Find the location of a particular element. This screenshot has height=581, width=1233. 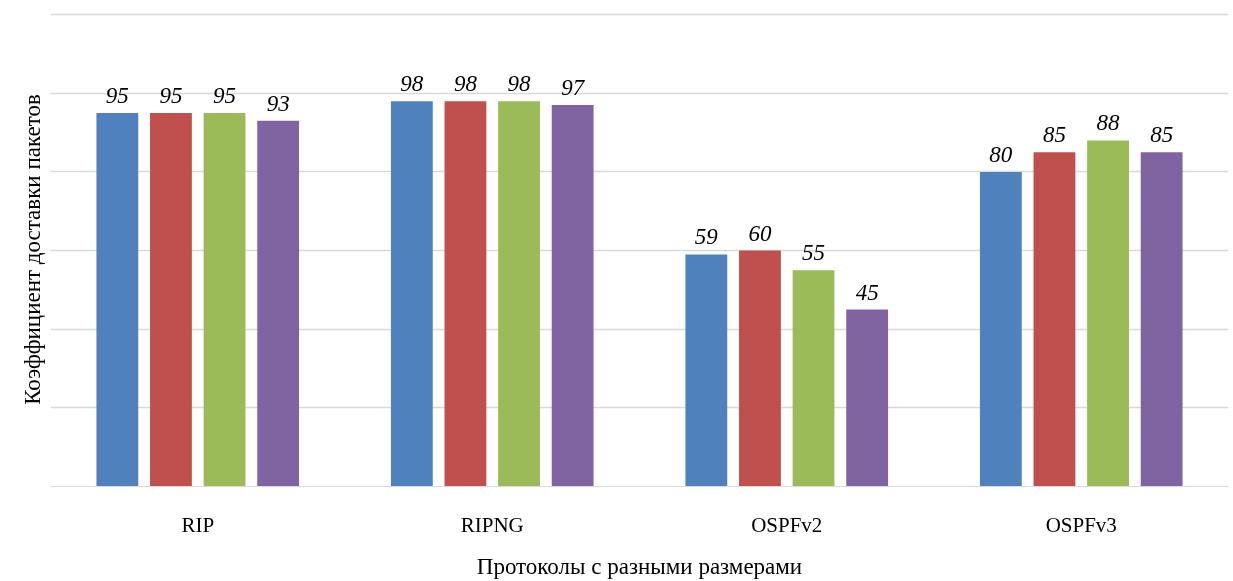

data-label: 60 is located at coordinates (760, 233).